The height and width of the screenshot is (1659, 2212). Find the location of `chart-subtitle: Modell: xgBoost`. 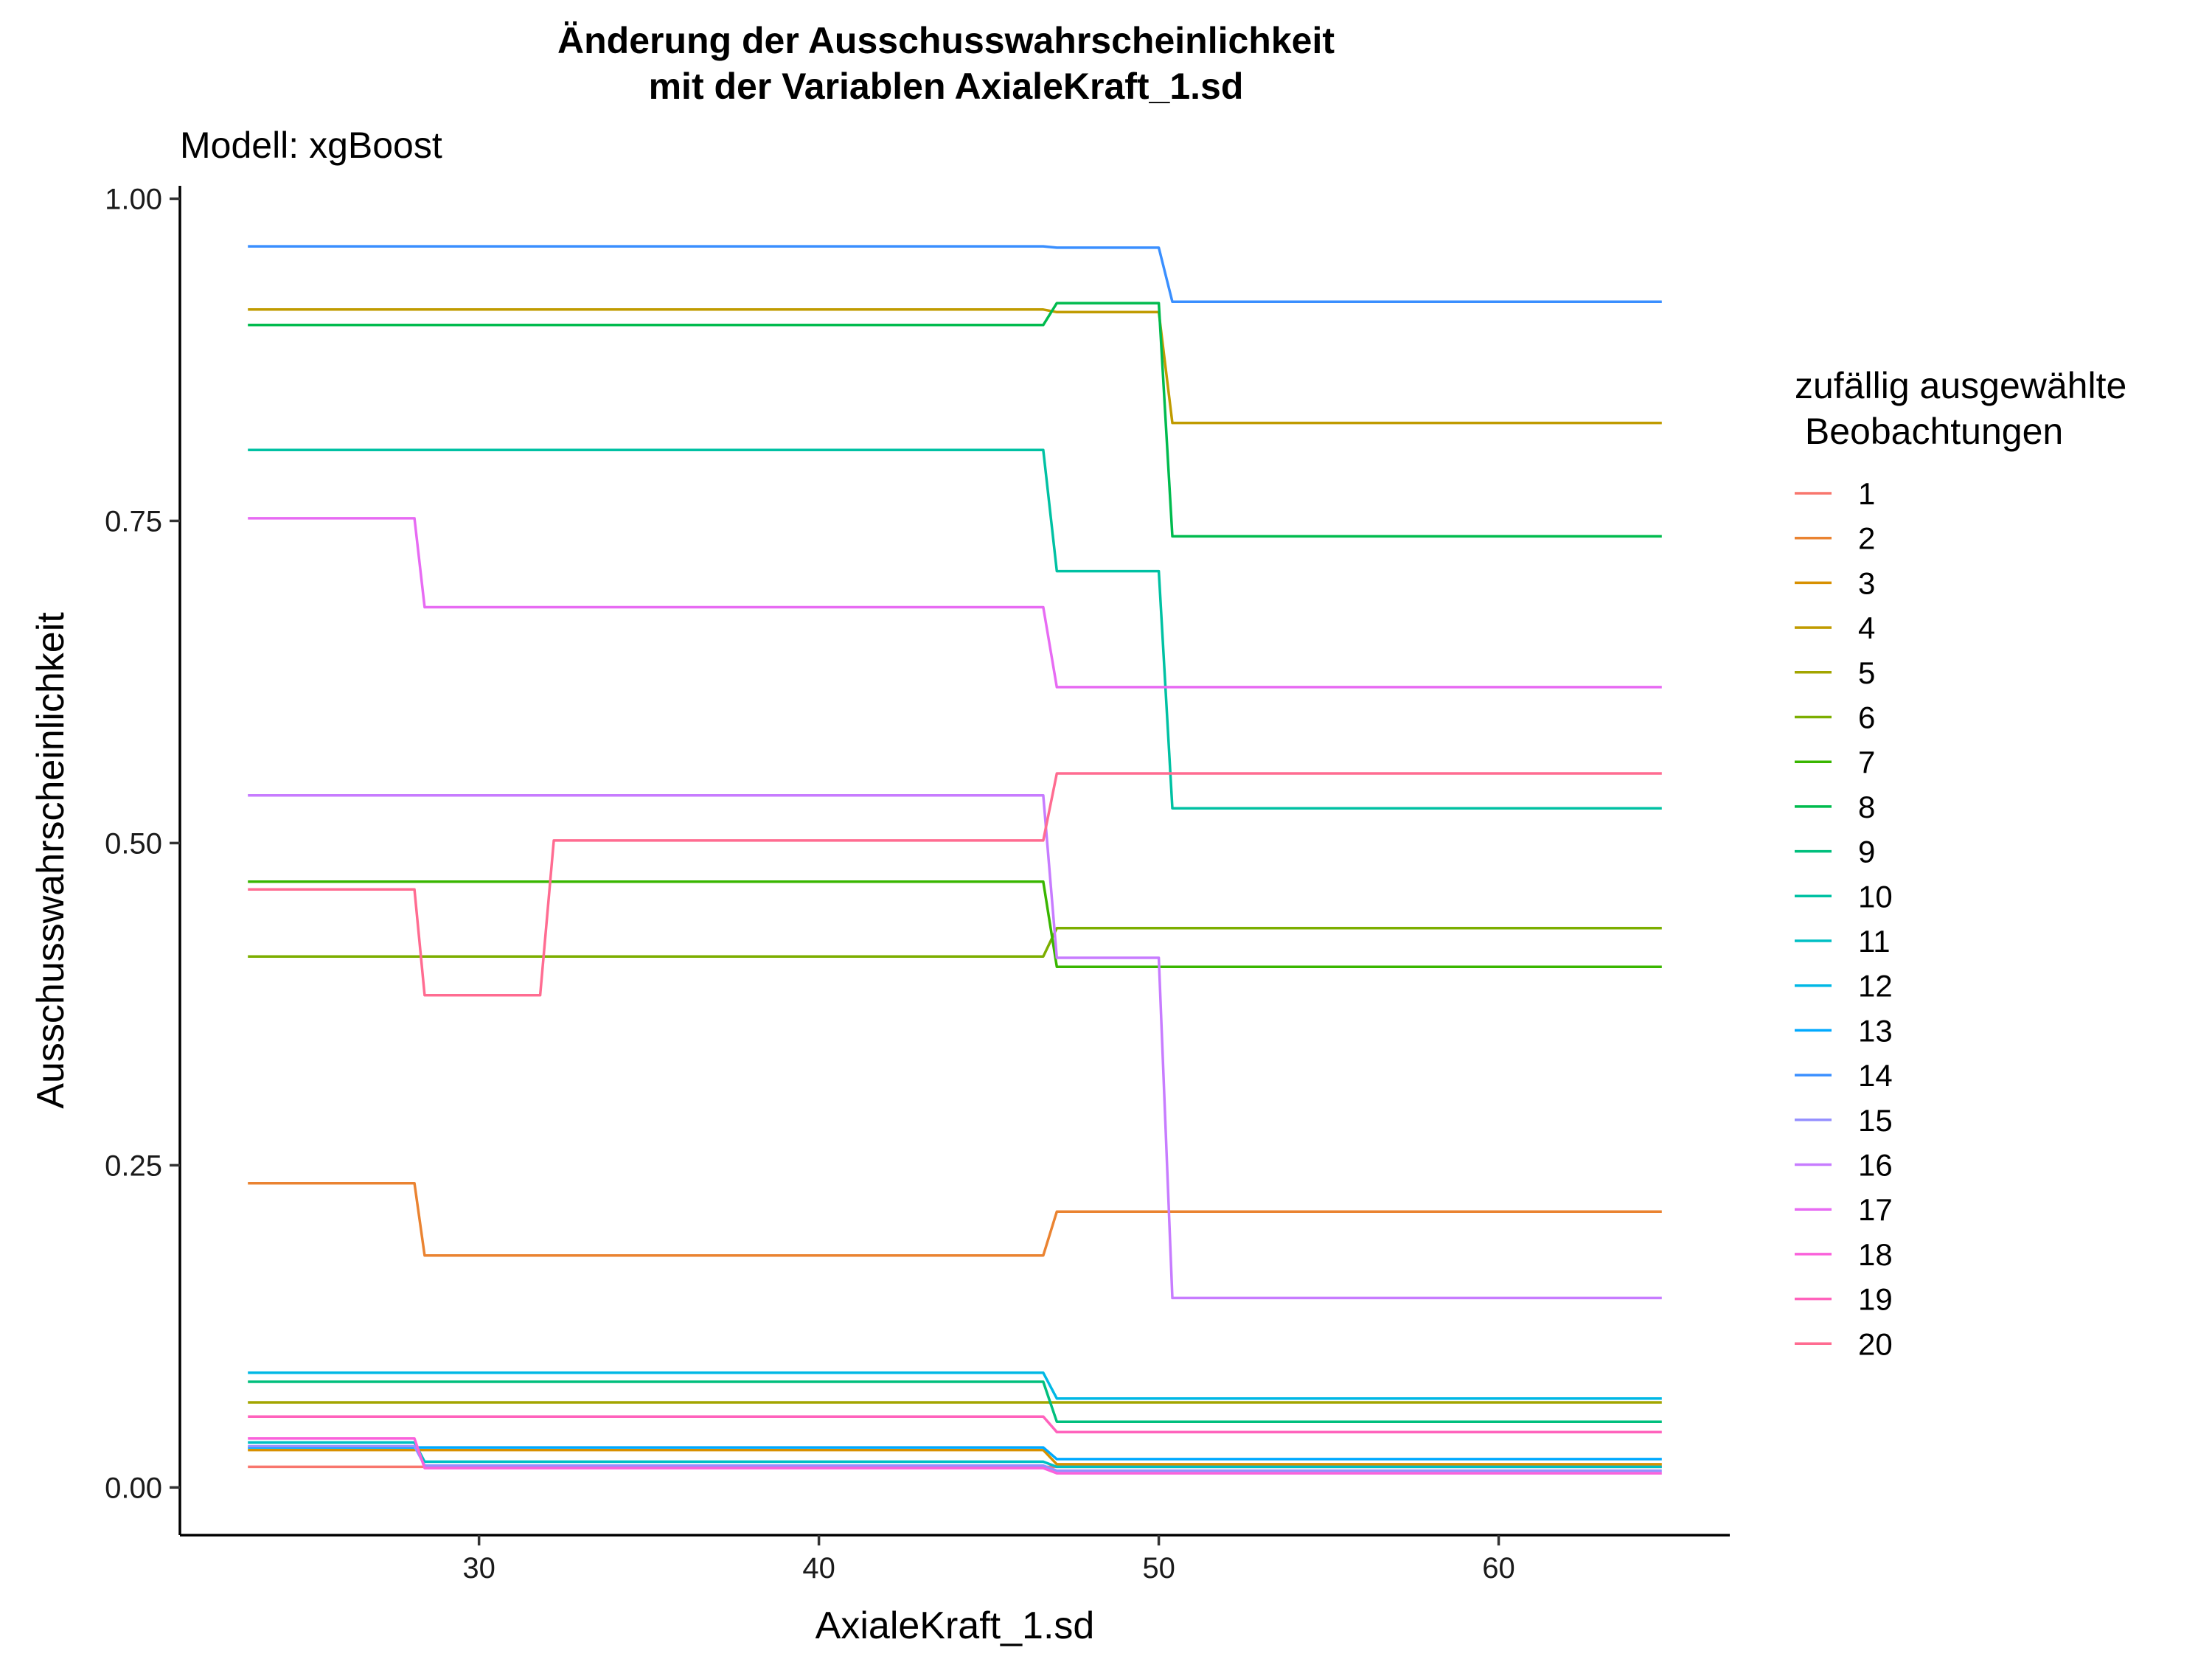

chart-subtitle: Modell: xgBoost is located at coordinates (311, 145).